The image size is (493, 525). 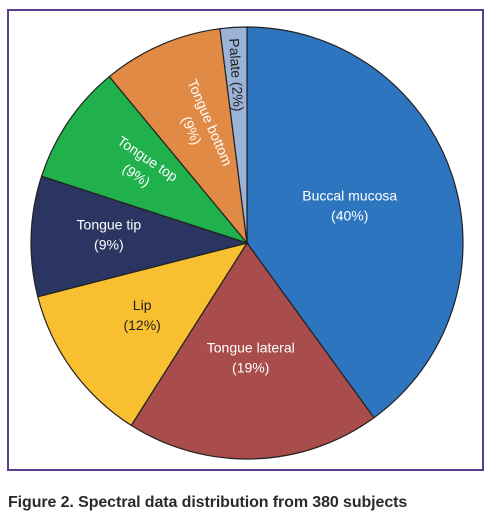 What do you see at coordinates (141, 315) in the screenshot?
I see `slice-label-lip: Lip (12%)` at bounding box center [141, 315].